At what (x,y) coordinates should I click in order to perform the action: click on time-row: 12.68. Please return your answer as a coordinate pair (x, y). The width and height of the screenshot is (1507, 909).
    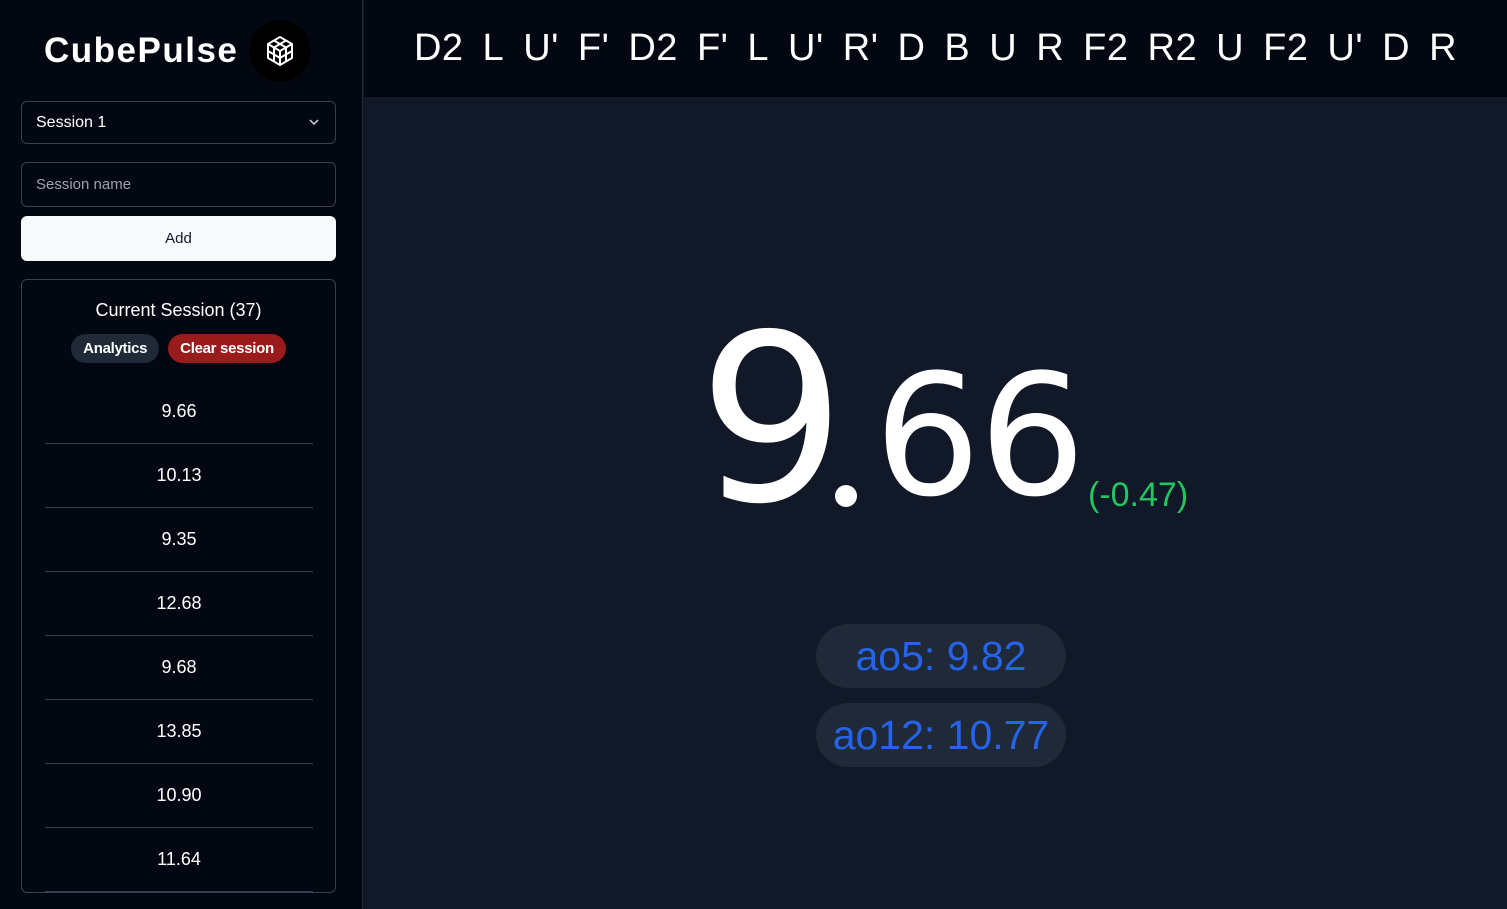
    Looking at the image, I should click on (179, 604).